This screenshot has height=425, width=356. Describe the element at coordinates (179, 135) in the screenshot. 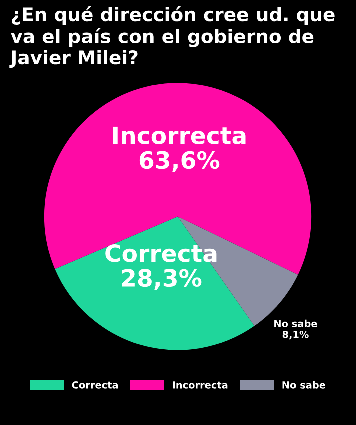

I see `slice-label: Incorrecta` at that location.